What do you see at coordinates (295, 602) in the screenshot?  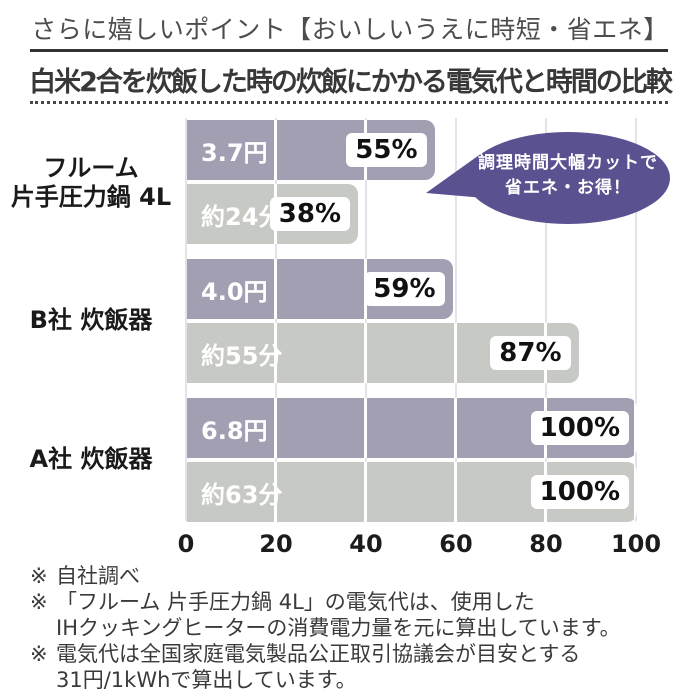 I see `footnote-line: 「フルーム 片手圧力鍋 4L」の電気代は、使用した` at bounding box center [295, 602].